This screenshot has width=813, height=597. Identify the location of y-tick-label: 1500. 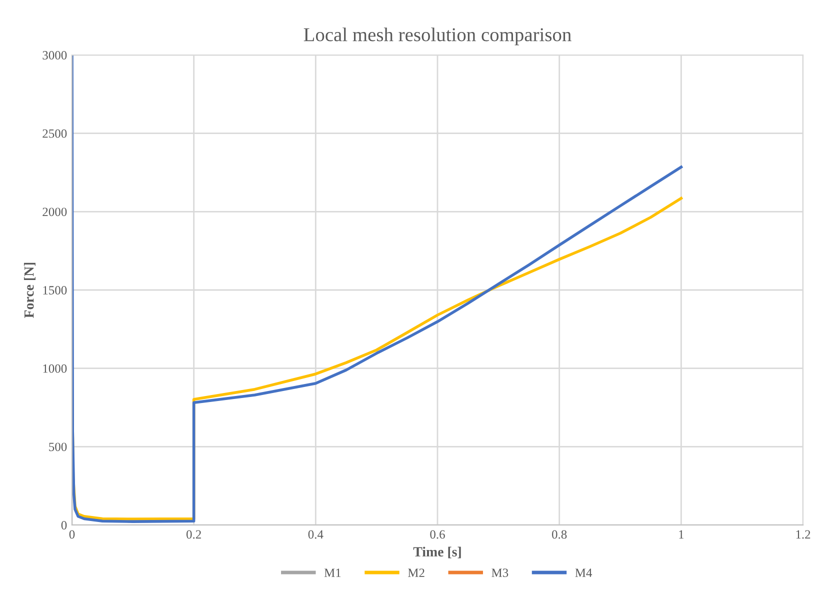
(55, 290).